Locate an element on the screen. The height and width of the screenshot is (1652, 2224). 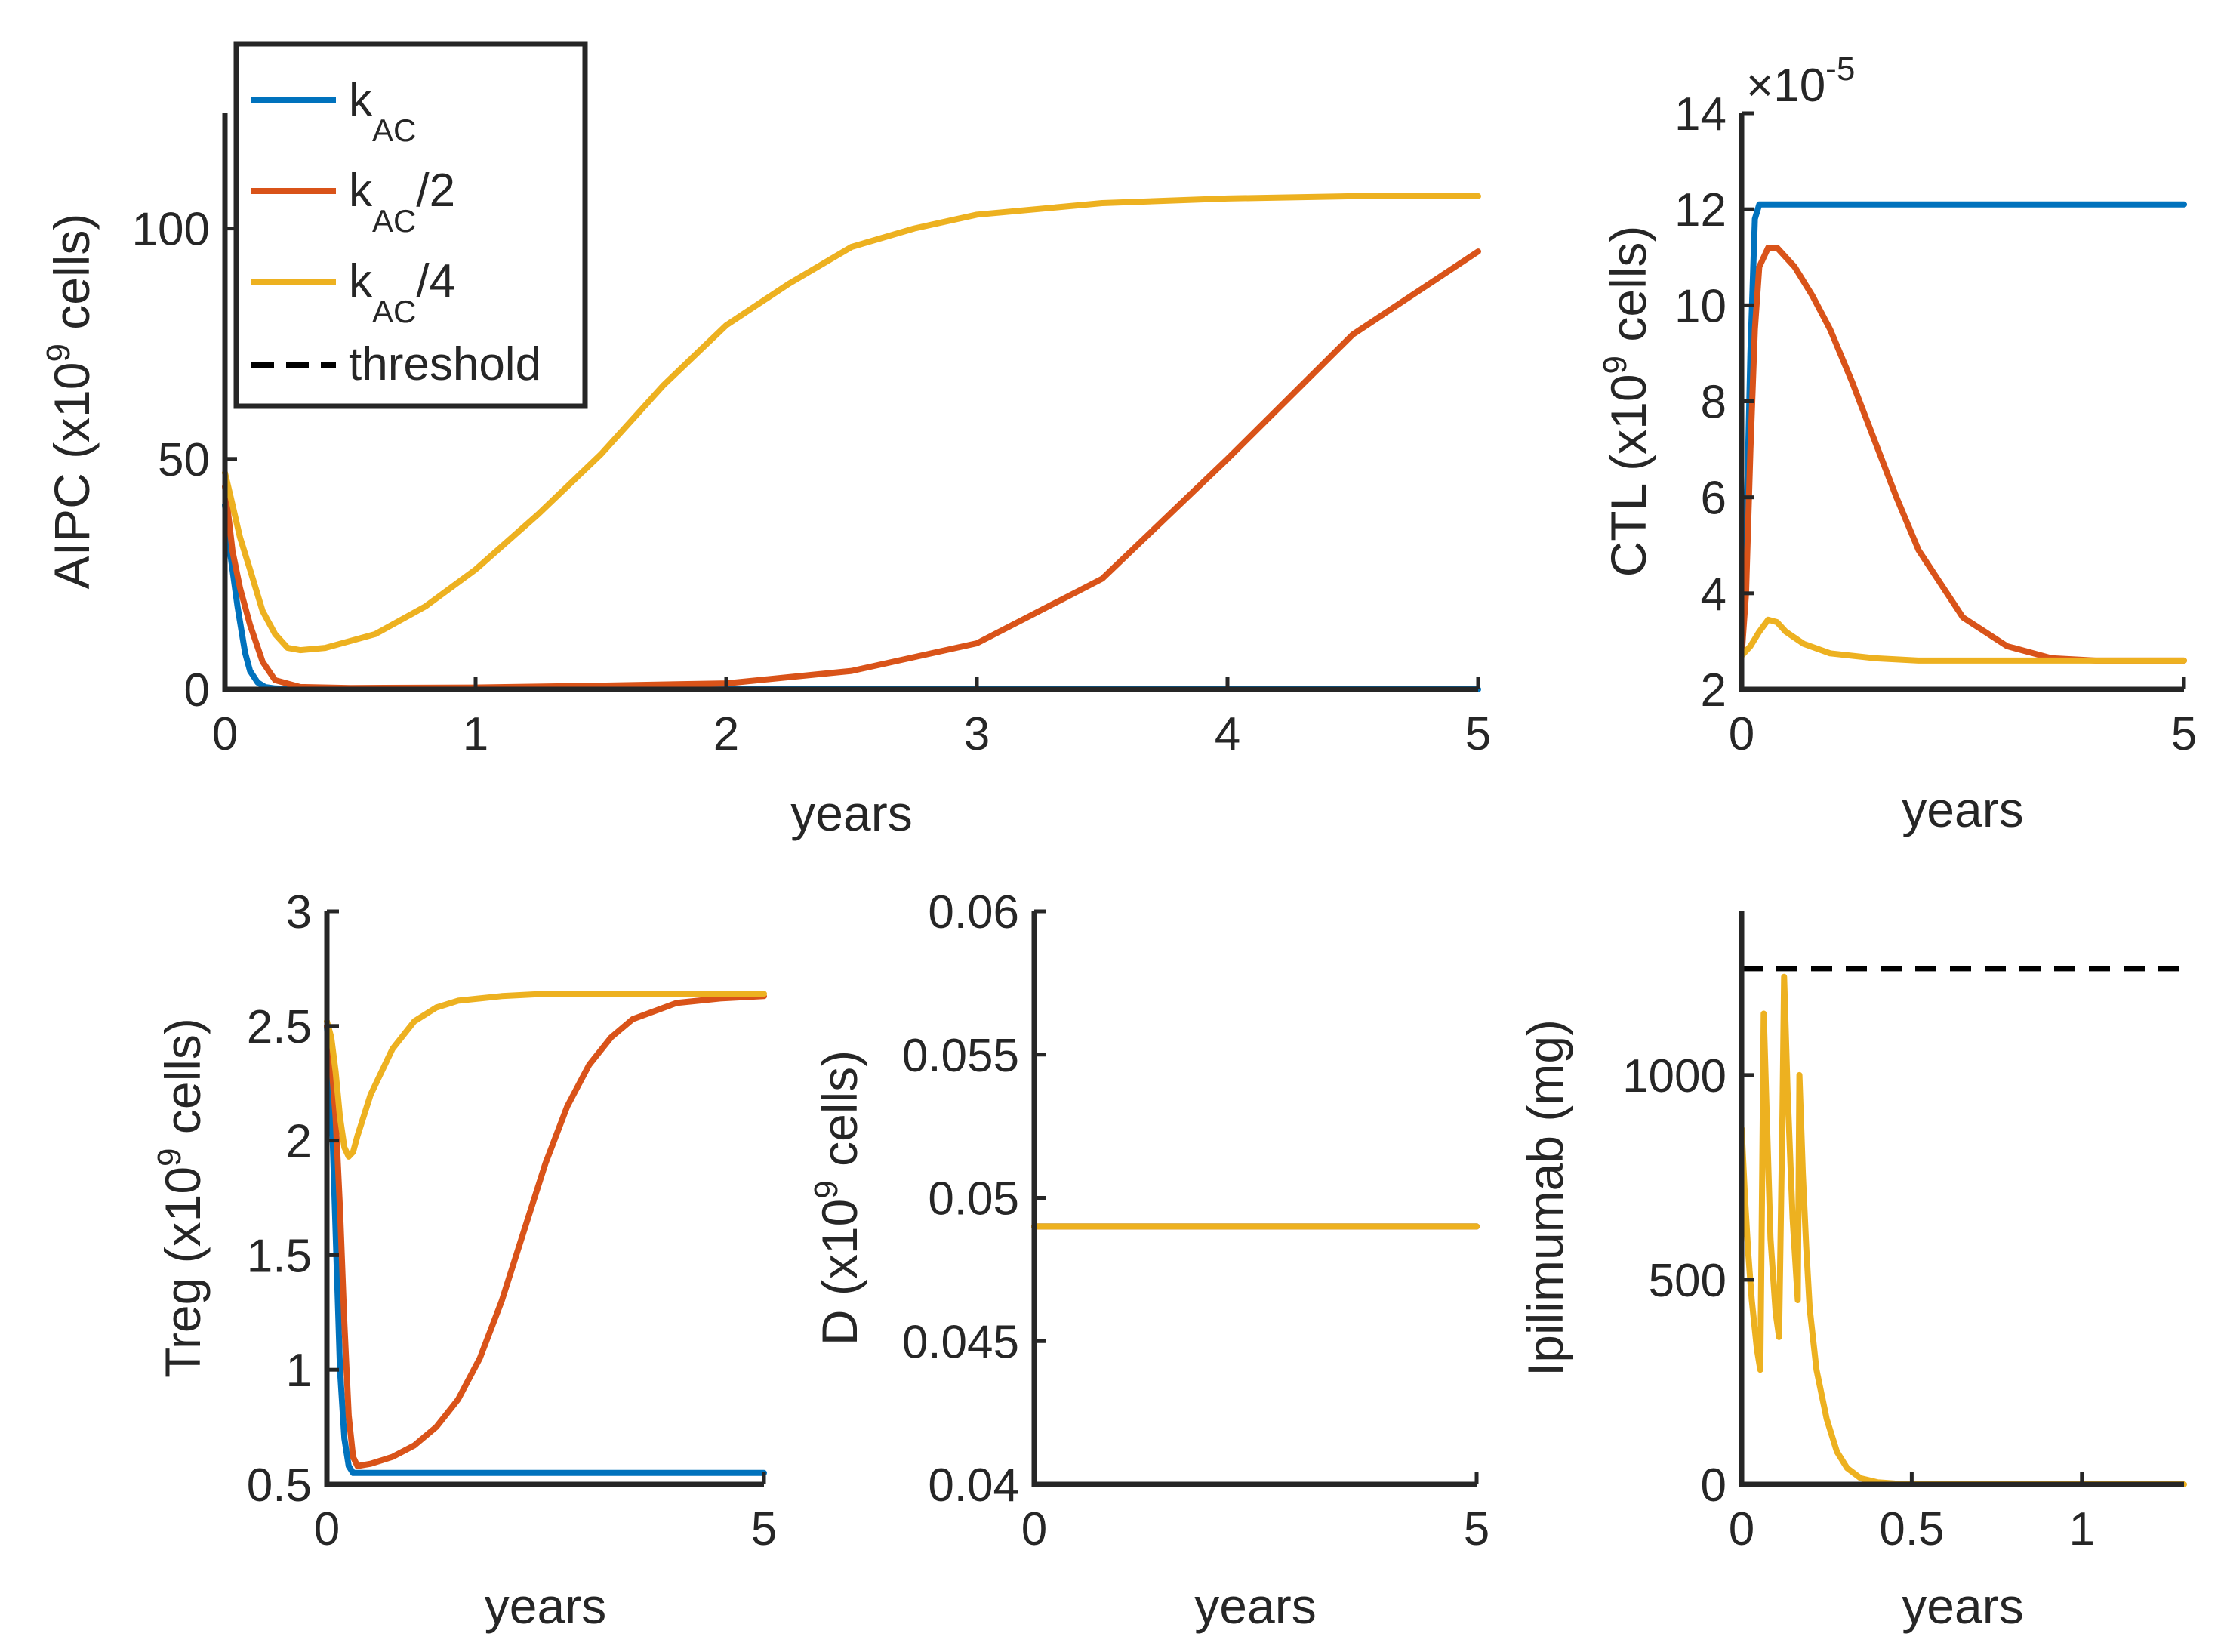
y-tick-label: 6 is located at coordinates (1714, 499).